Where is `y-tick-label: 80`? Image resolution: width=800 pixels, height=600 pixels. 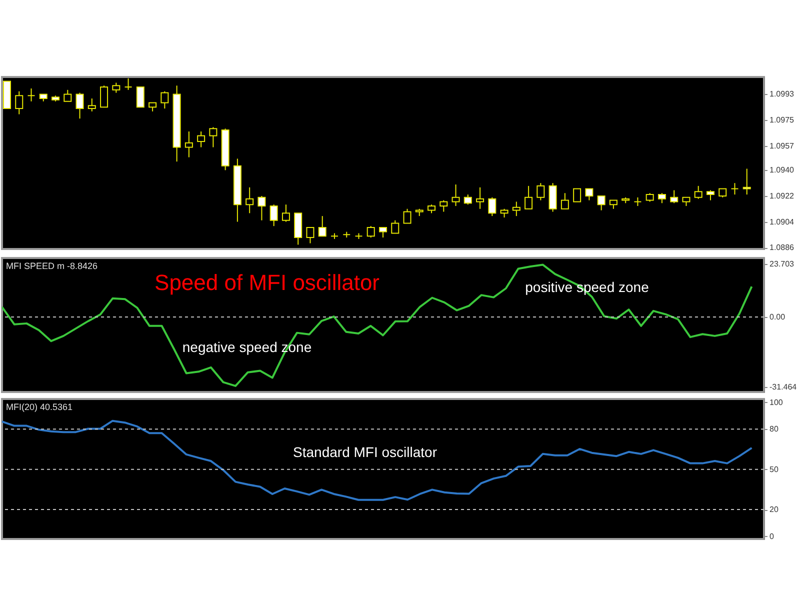 y-tick-label: 80 is located at coordinates (774, 429).